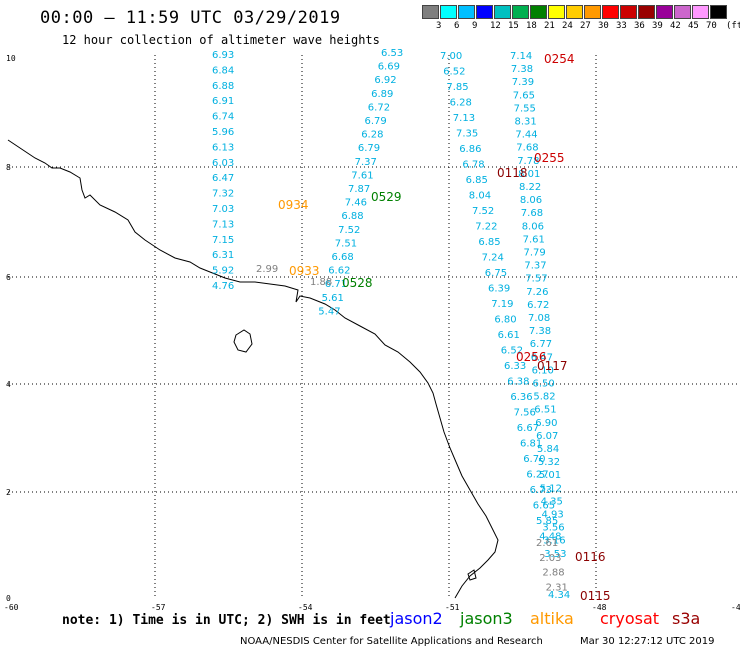  Describe the element at coordinates (486, 618) in the screenshot. I see `satellite-name: jason3` at that location.